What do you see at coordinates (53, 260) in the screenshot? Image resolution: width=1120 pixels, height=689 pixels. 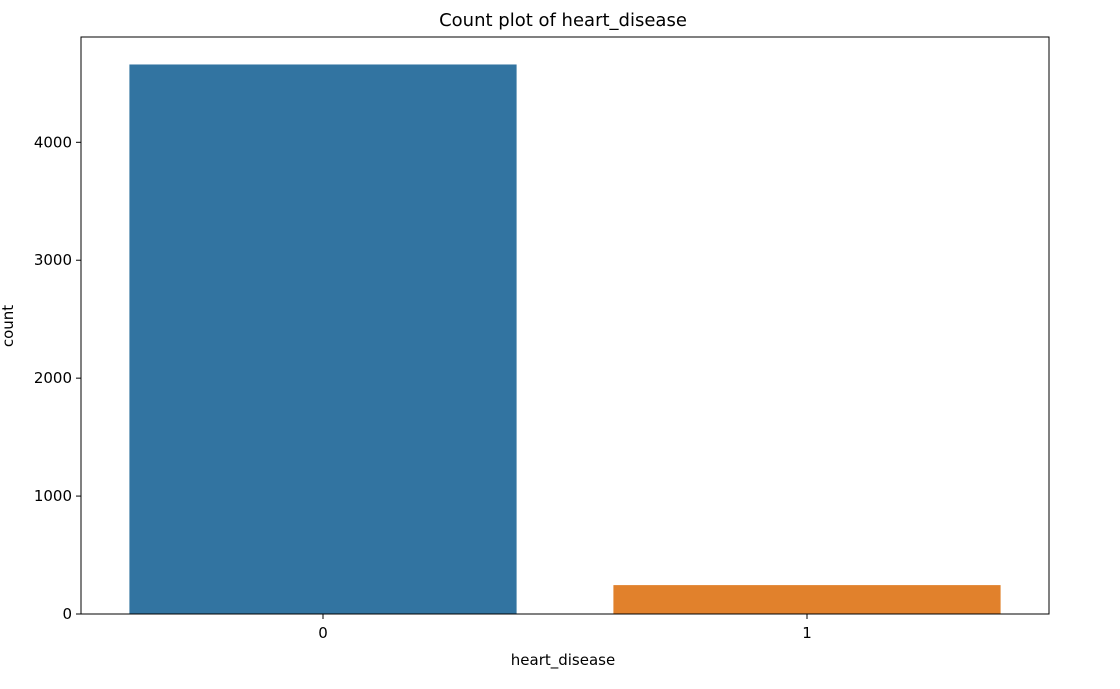 I see `y-tick-label: 3000` at bounding box center [53, 260].